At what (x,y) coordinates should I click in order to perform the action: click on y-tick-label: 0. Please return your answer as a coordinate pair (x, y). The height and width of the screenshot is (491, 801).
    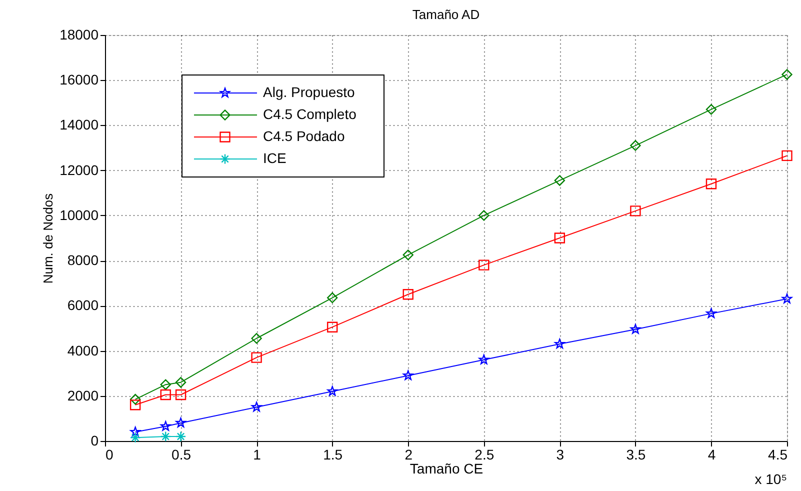
    Looking at the image, I should click on (94, 440).